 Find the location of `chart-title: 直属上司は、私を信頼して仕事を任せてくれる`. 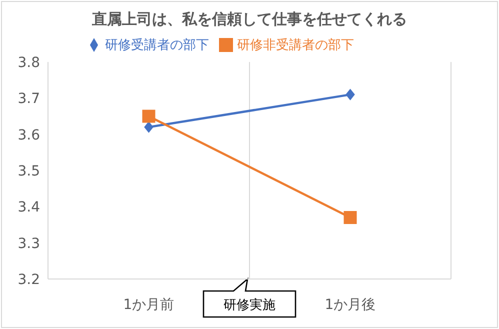

chart-title: 直属上司は、私を信頼して仕事を任せてくれる is located at coordinates (249, 19).